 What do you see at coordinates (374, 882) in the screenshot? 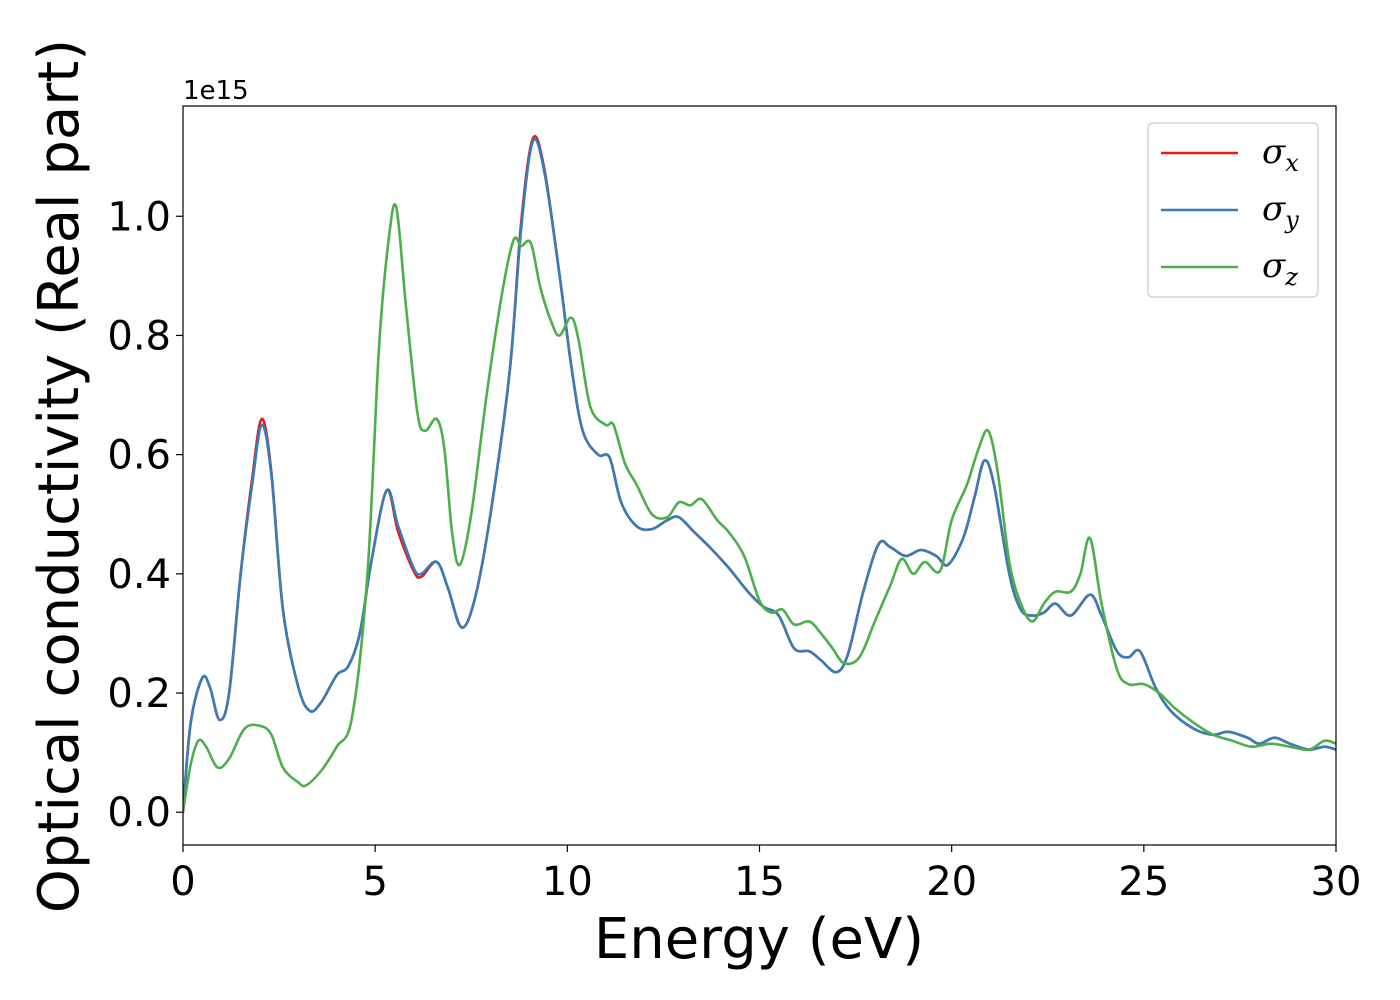
I see `x-tick-label: 5` at bounding box center [374, 882].